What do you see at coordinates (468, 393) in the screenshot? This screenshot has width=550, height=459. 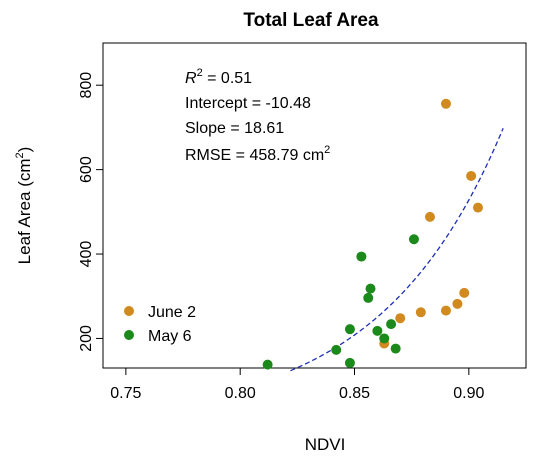 I see `x-tick-label-3: 0.90` at bounding box center [468, 393].